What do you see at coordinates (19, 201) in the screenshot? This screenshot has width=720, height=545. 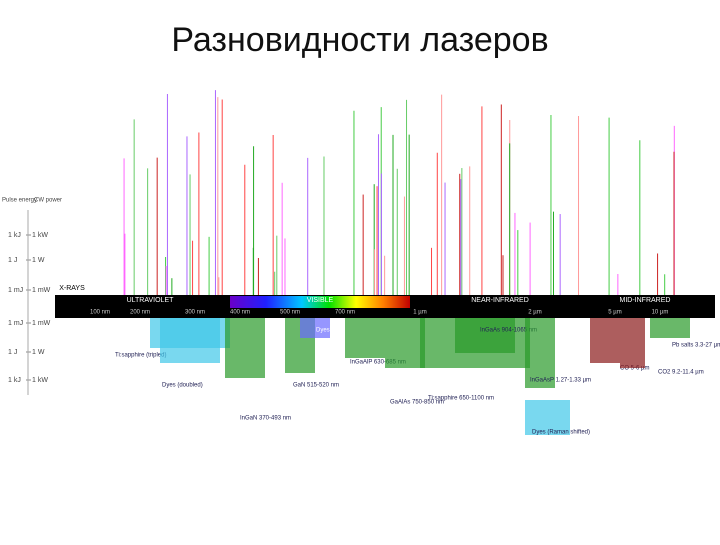 I see `axis-title: Pulse energy` at bounding box center [19, 201].